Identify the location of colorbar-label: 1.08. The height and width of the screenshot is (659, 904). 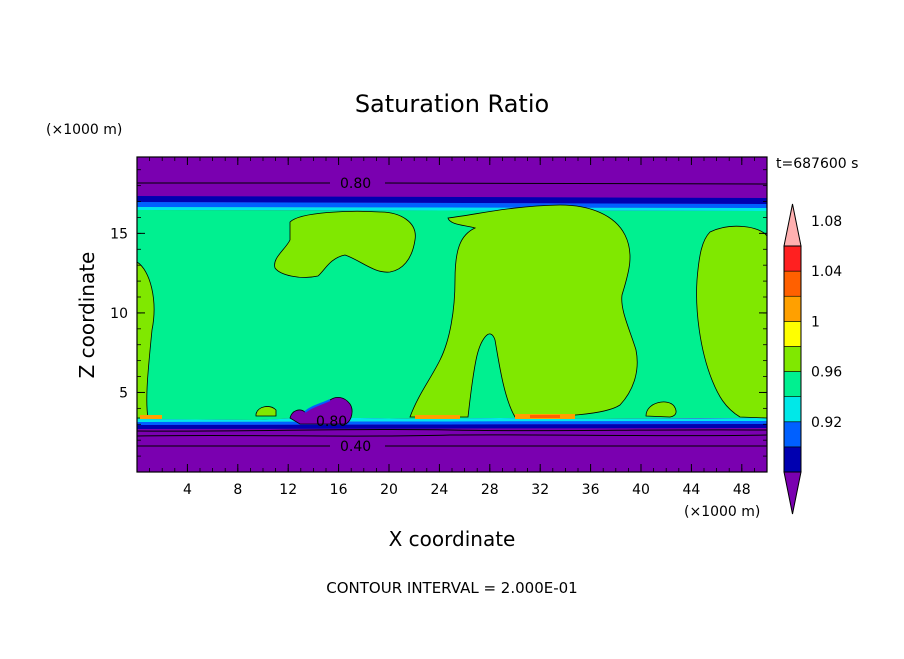
(826, 222).